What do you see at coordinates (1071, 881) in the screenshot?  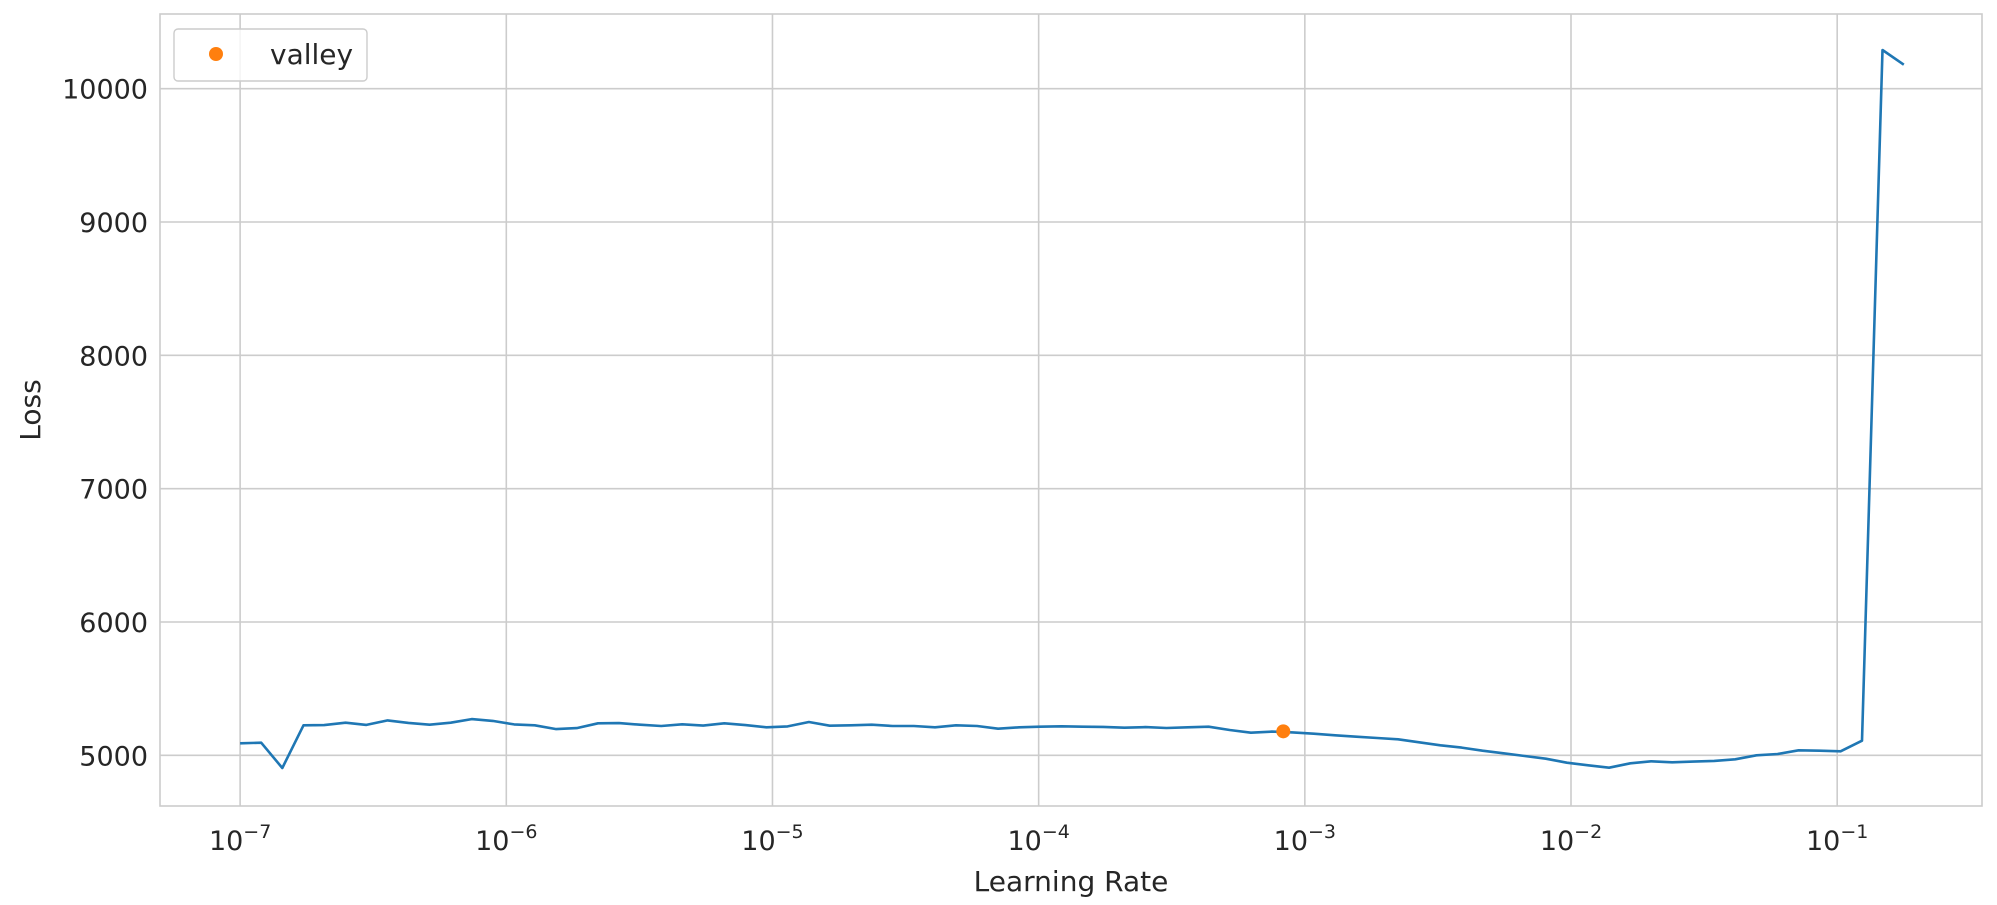 I see `x-axis-label: Learning Rate` at bounding box center [1071, 881].